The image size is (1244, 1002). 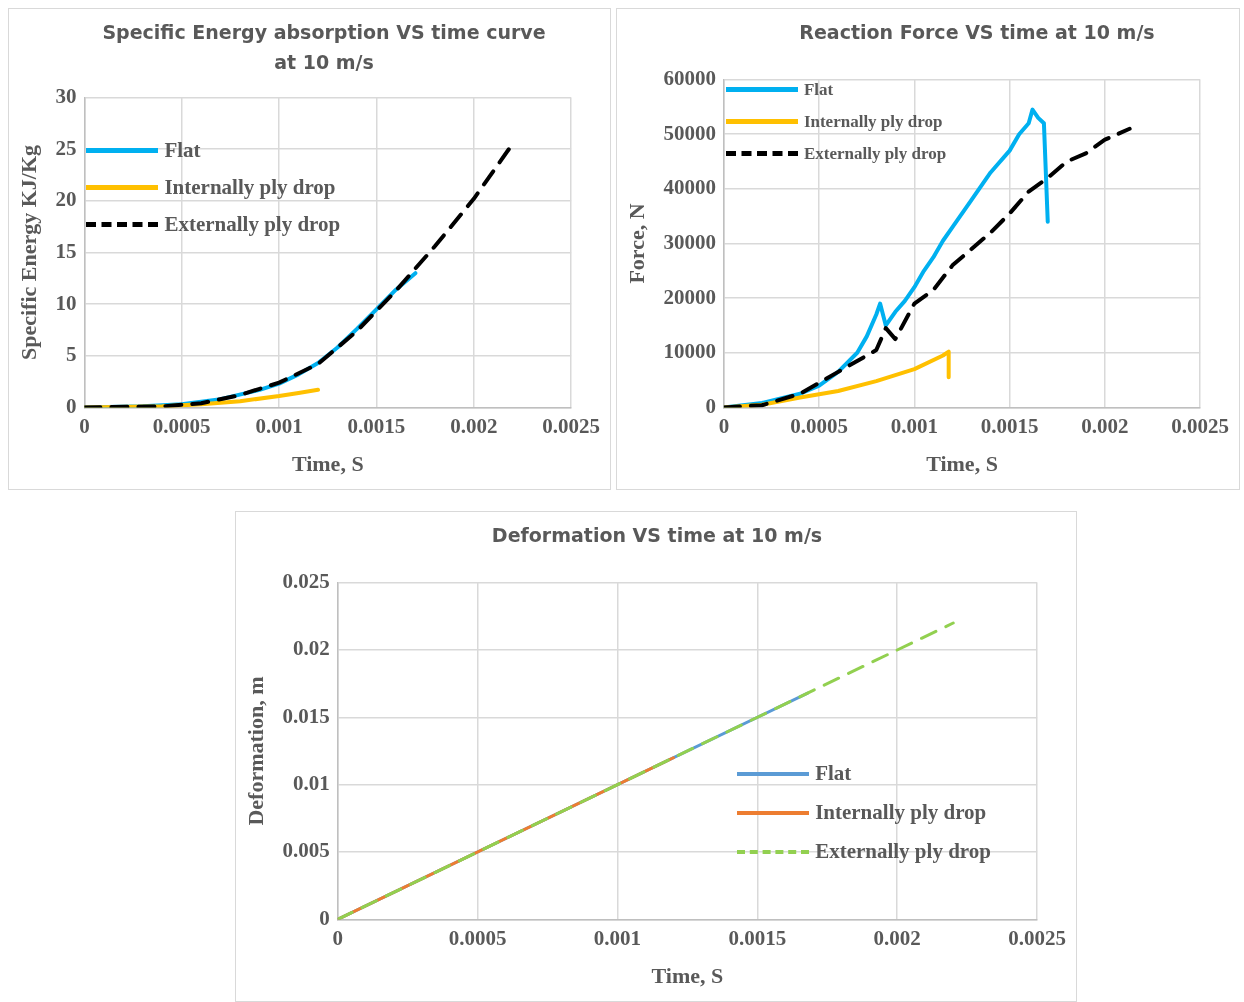 What do you see at coordinates (689, 187) in the screenshot?
I see `y-tick-label: 40000` at bounding box center [689, 187].